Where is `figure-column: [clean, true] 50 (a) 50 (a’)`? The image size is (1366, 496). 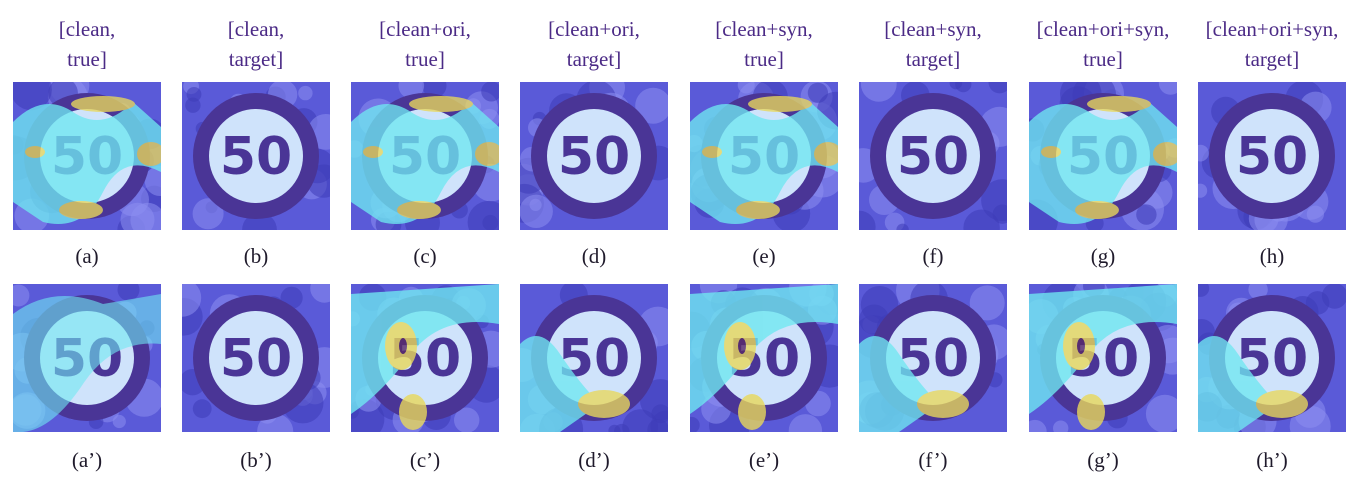
figure-column: [clean, true] 50 (a) 50 (a’) is located at coordinates (87, 248).